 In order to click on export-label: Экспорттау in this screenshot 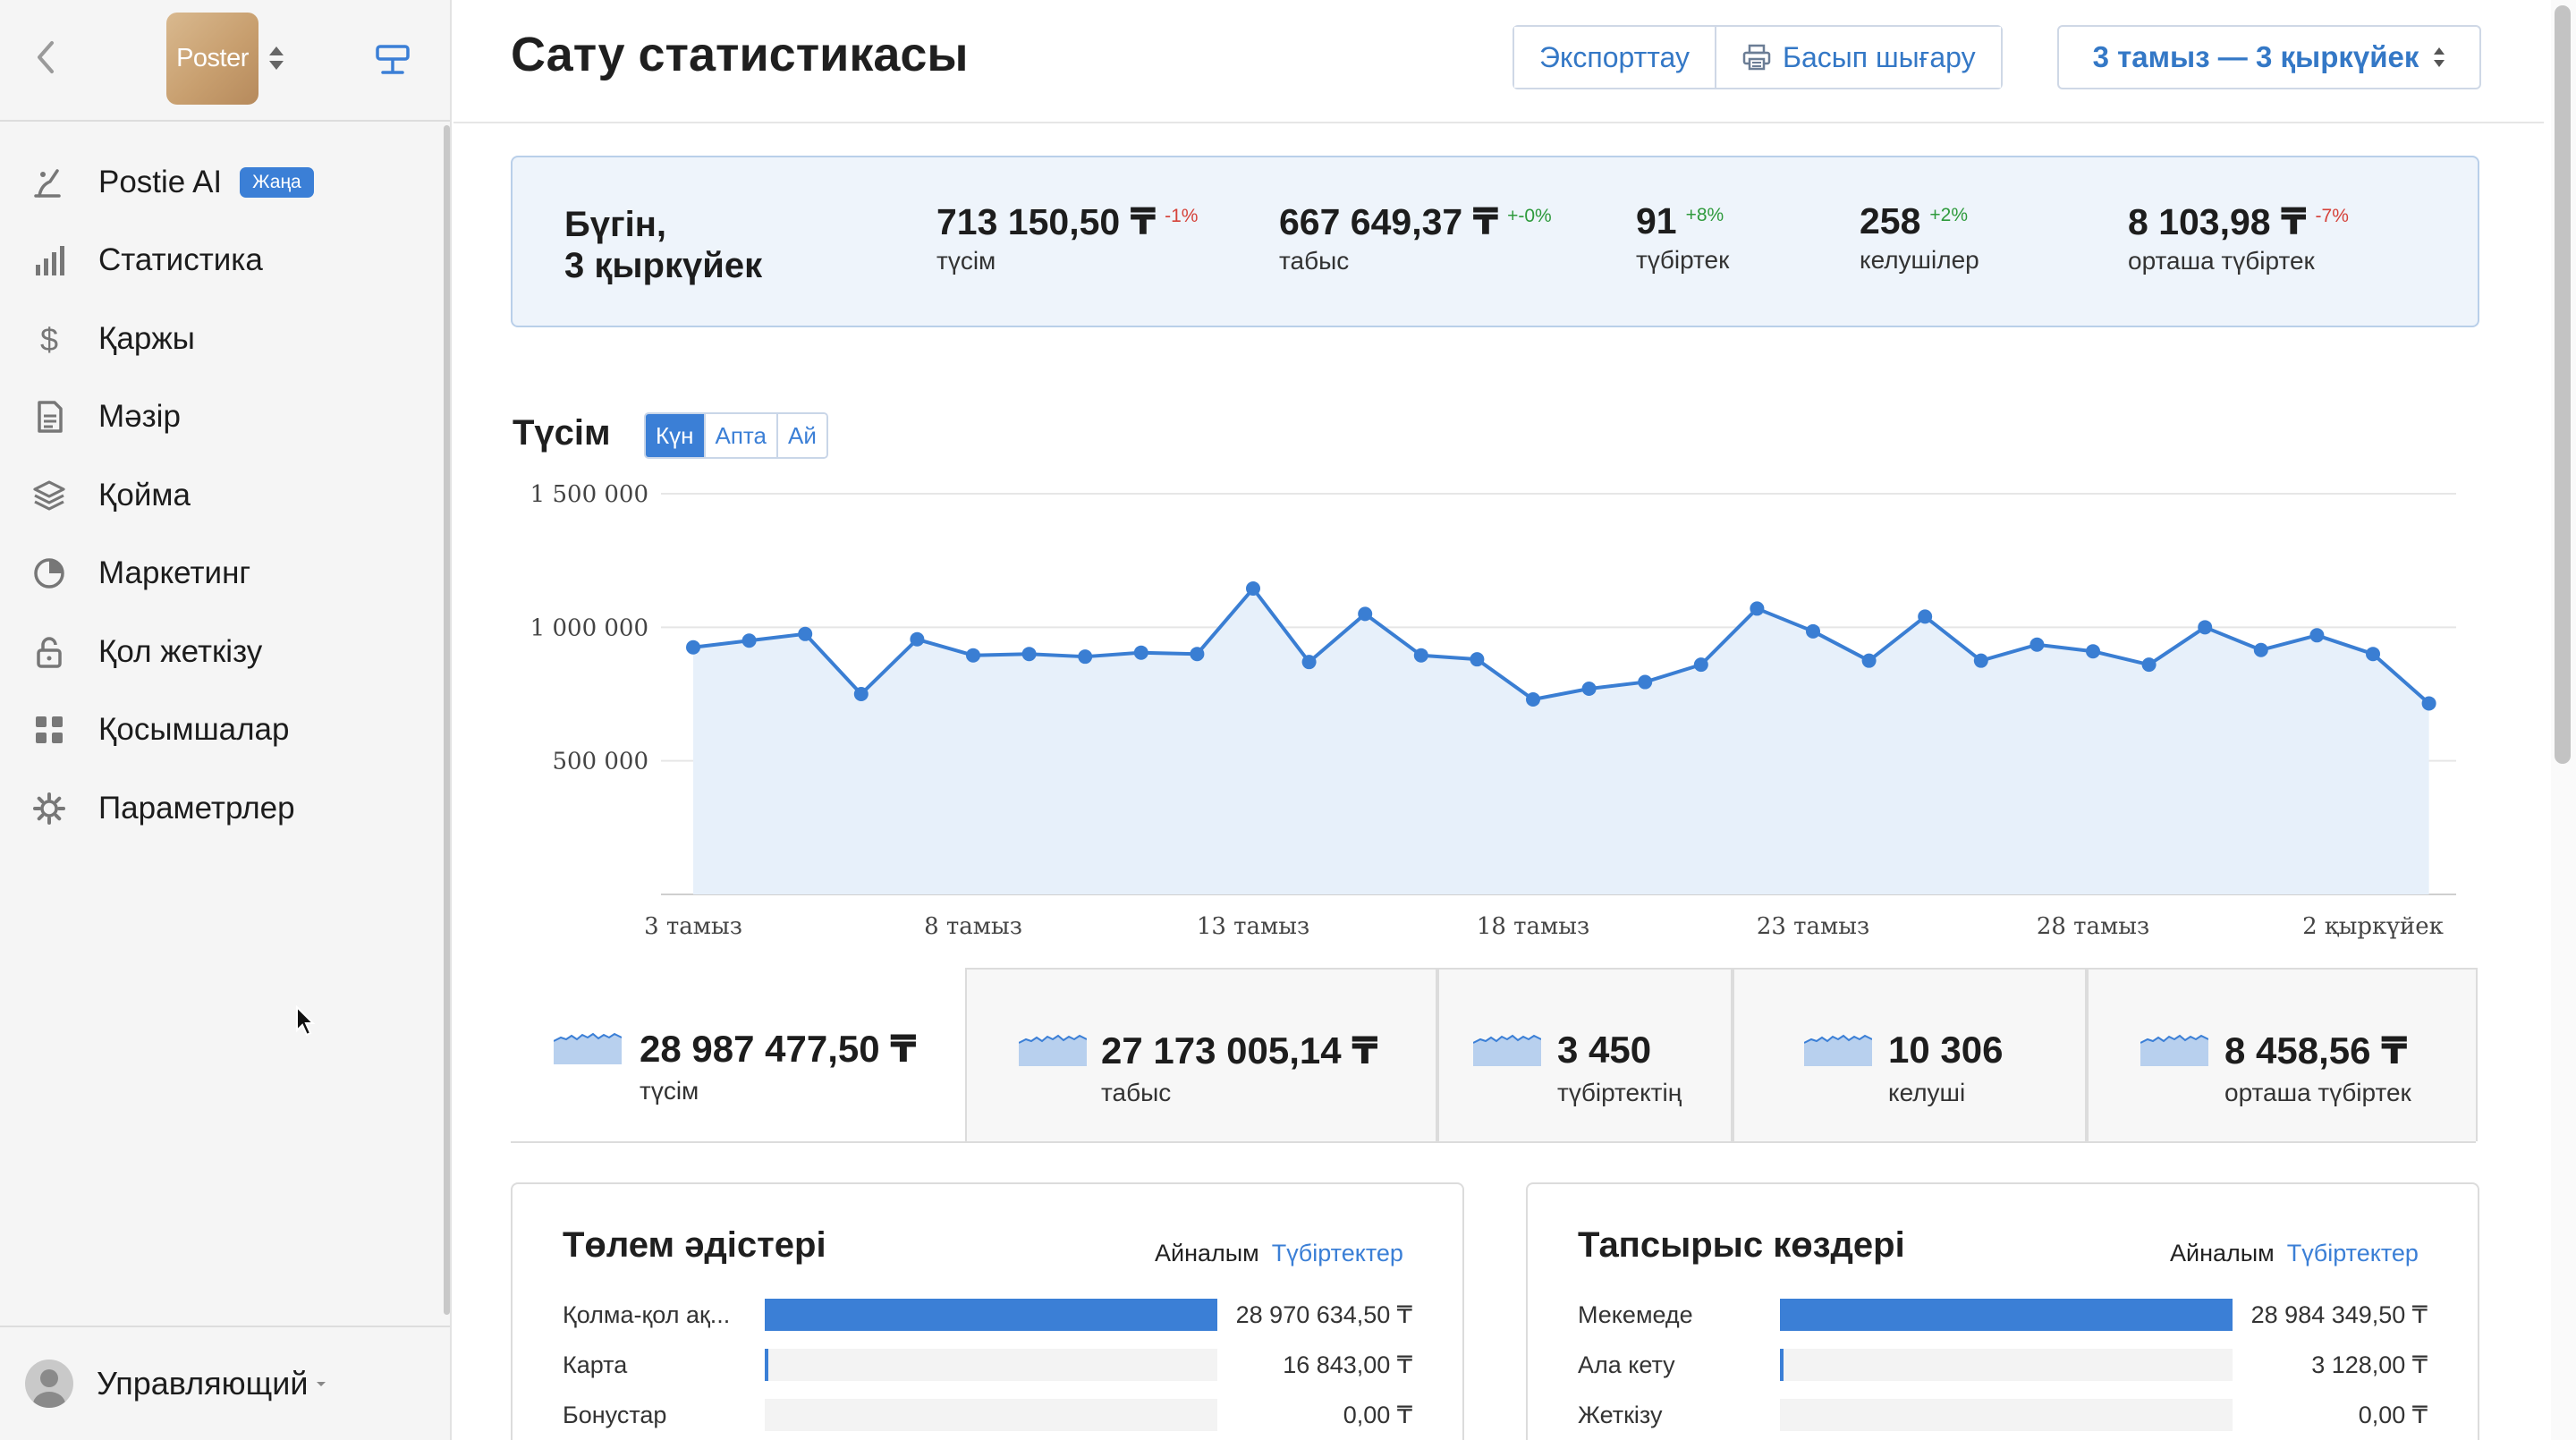, I will do `click(1614, 57)`.